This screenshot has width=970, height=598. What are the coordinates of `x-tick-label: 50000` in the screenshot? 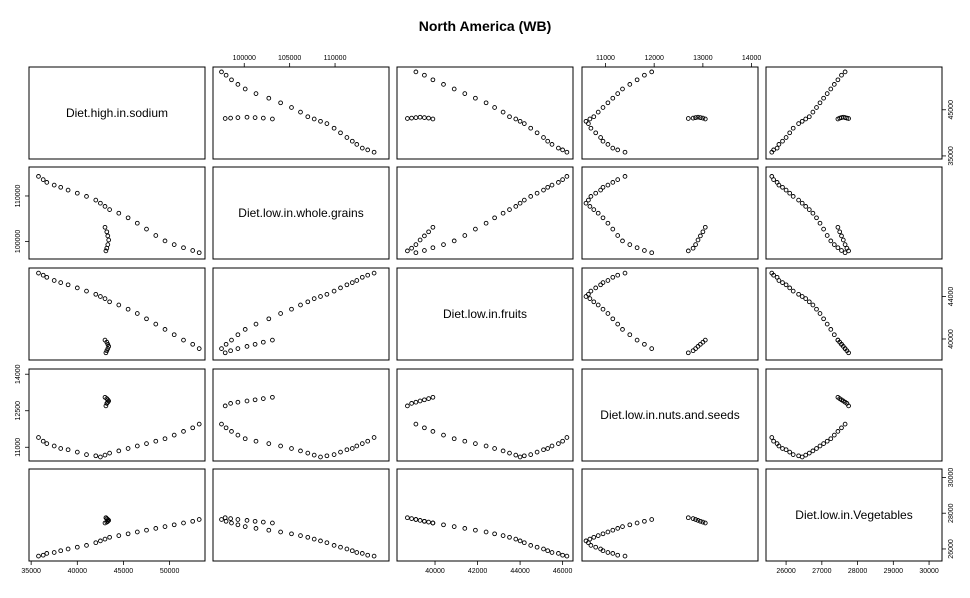 It's located at (170, 571).